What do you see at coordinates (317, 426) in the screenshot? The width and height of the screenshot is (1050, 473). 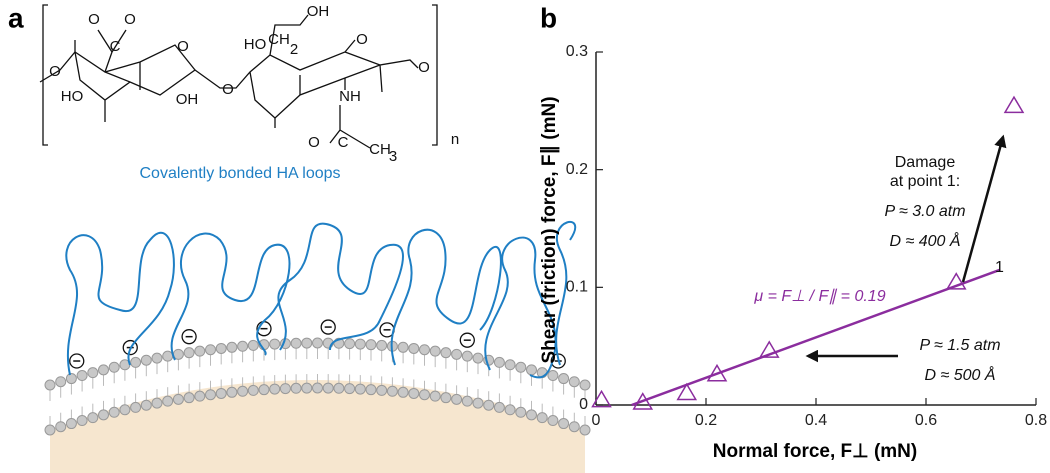 I see `substrate` at bounding box center [317, 426].